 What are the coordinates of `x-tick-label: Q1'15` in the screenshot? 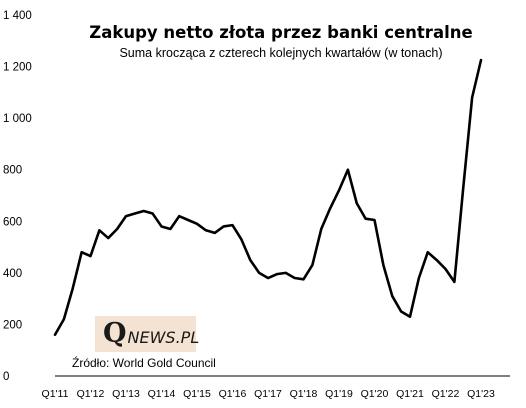 It's located at (197, 394).